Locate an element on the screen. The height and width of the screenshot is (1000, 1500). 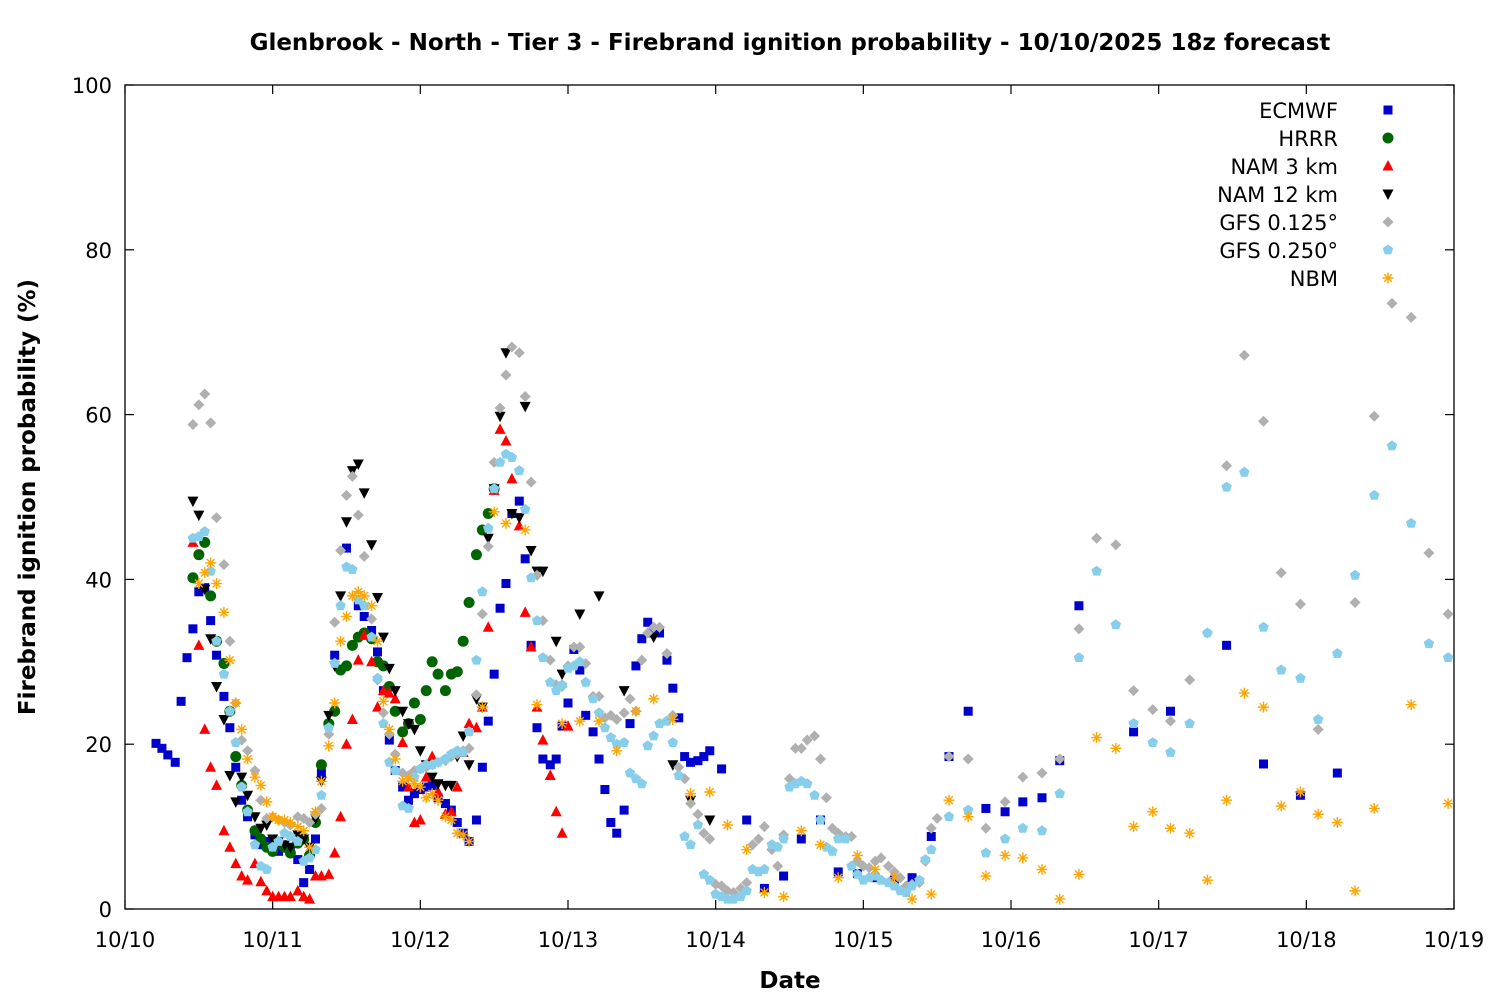
legend-marker-nam-12-km is located at coordinates (1388, 194).